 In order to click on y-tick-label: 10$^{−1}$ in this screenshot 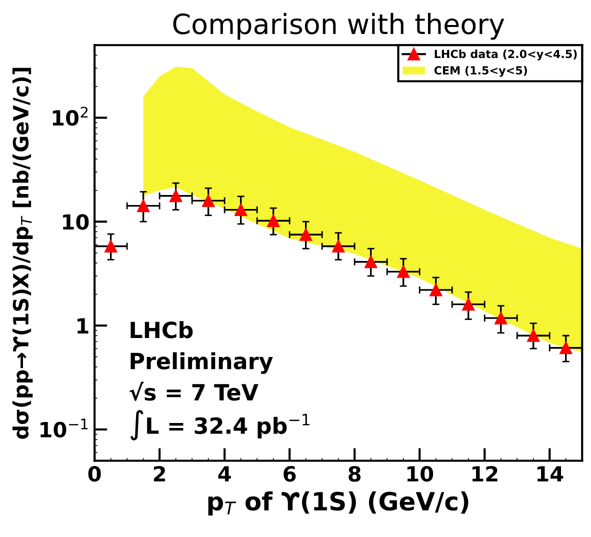, I will do `click(64, 428)`.